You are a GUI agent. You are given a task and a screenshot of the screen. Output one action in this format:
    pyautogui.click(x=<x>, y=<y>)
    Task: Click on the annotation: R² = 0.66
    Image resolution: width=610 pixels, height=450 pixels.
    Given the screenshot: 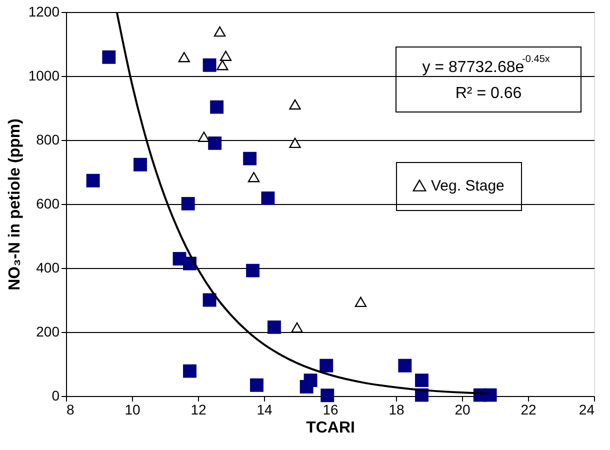 What is the action you would take?
    pyautogui.click(x=488, y=93)
    